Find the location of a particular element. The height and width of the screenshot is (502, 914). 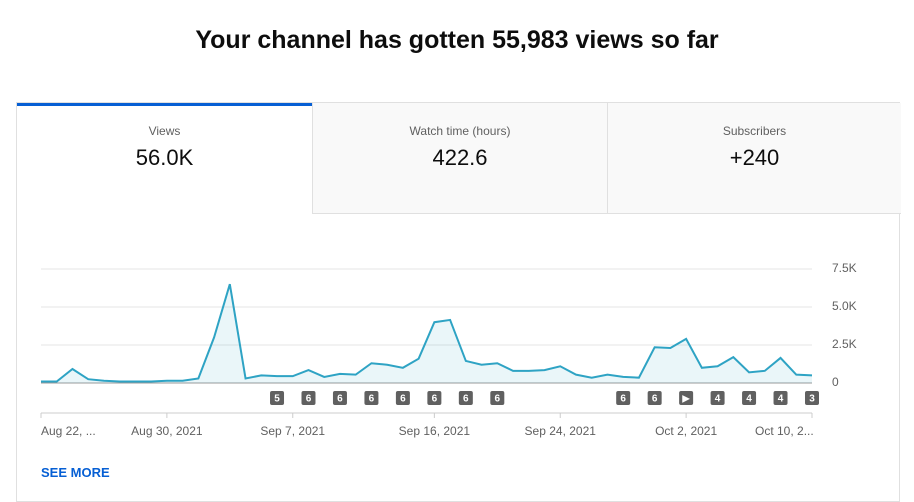

tab: Watch time (hours) 422.6 is located at coordinates (459, 158).